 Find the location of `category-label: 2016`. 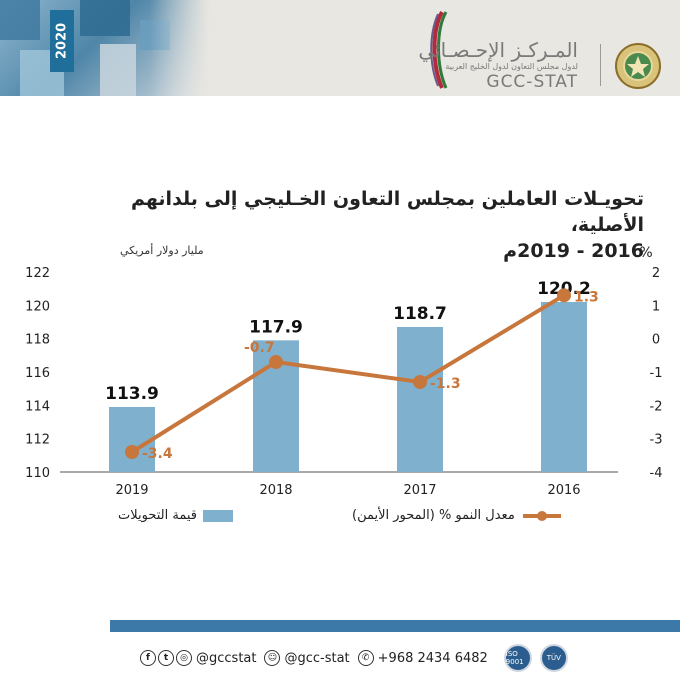

category-label: 2016 is located at coordinates (563, 490).